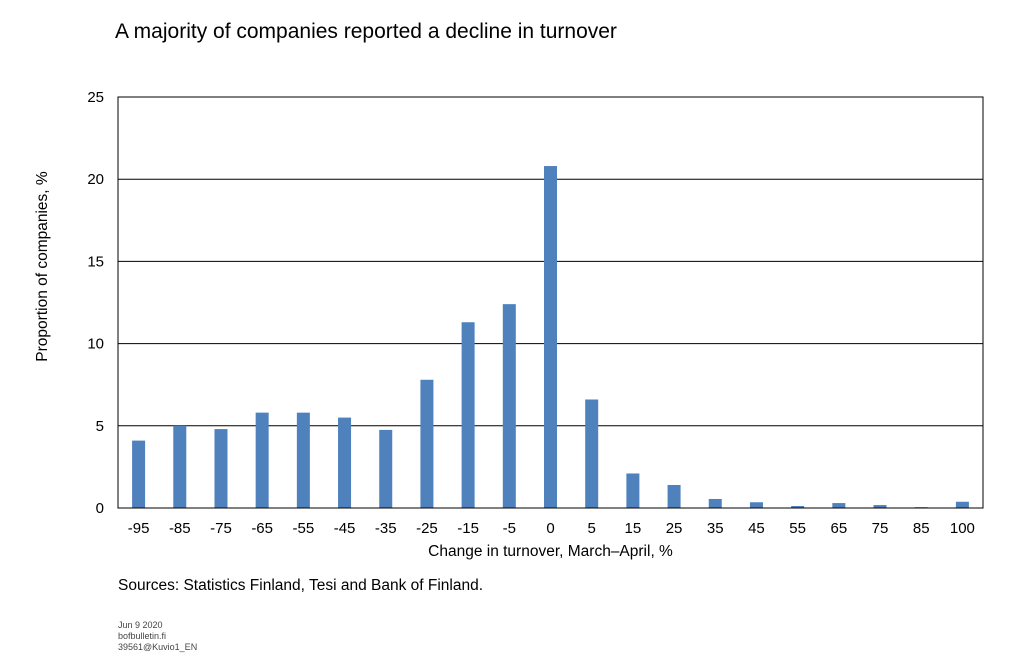 The width and height of the screenshot is (1011, 660). Describe the element at coordinates (797, 528) in the screenshot. I see `x-tick-label: 55` at that location.